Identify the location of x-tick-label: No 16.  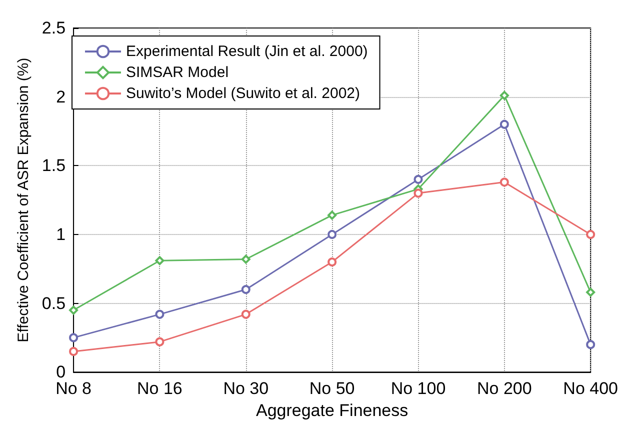
(159, 388).